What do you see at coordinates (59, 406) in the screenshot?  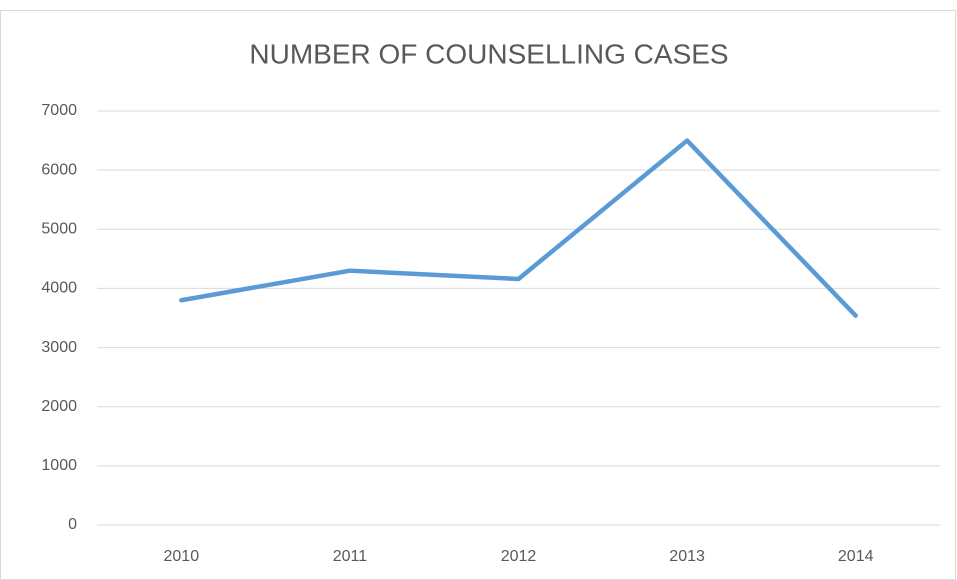 I see `y-tick-label: 2000` at bounding box center [59, 406].